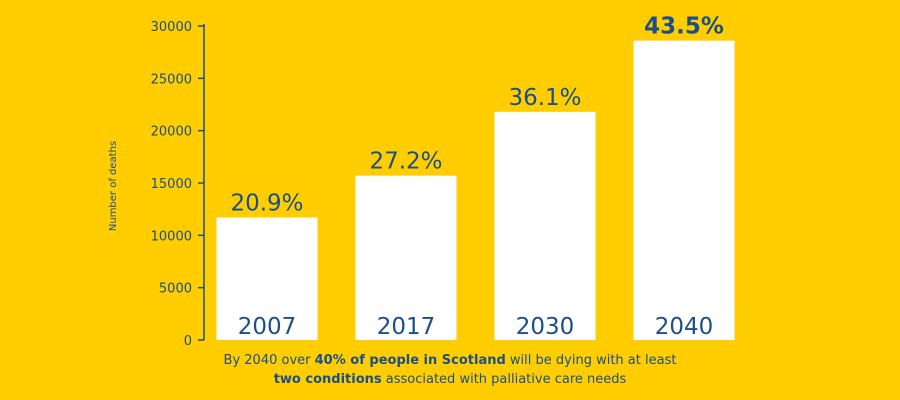 The width and height of the screenshot is (900, 400). What do you see at coordinates (267, 327) in the screenshot?
I see `category-label: 2007` at bounding box center [267, 327].